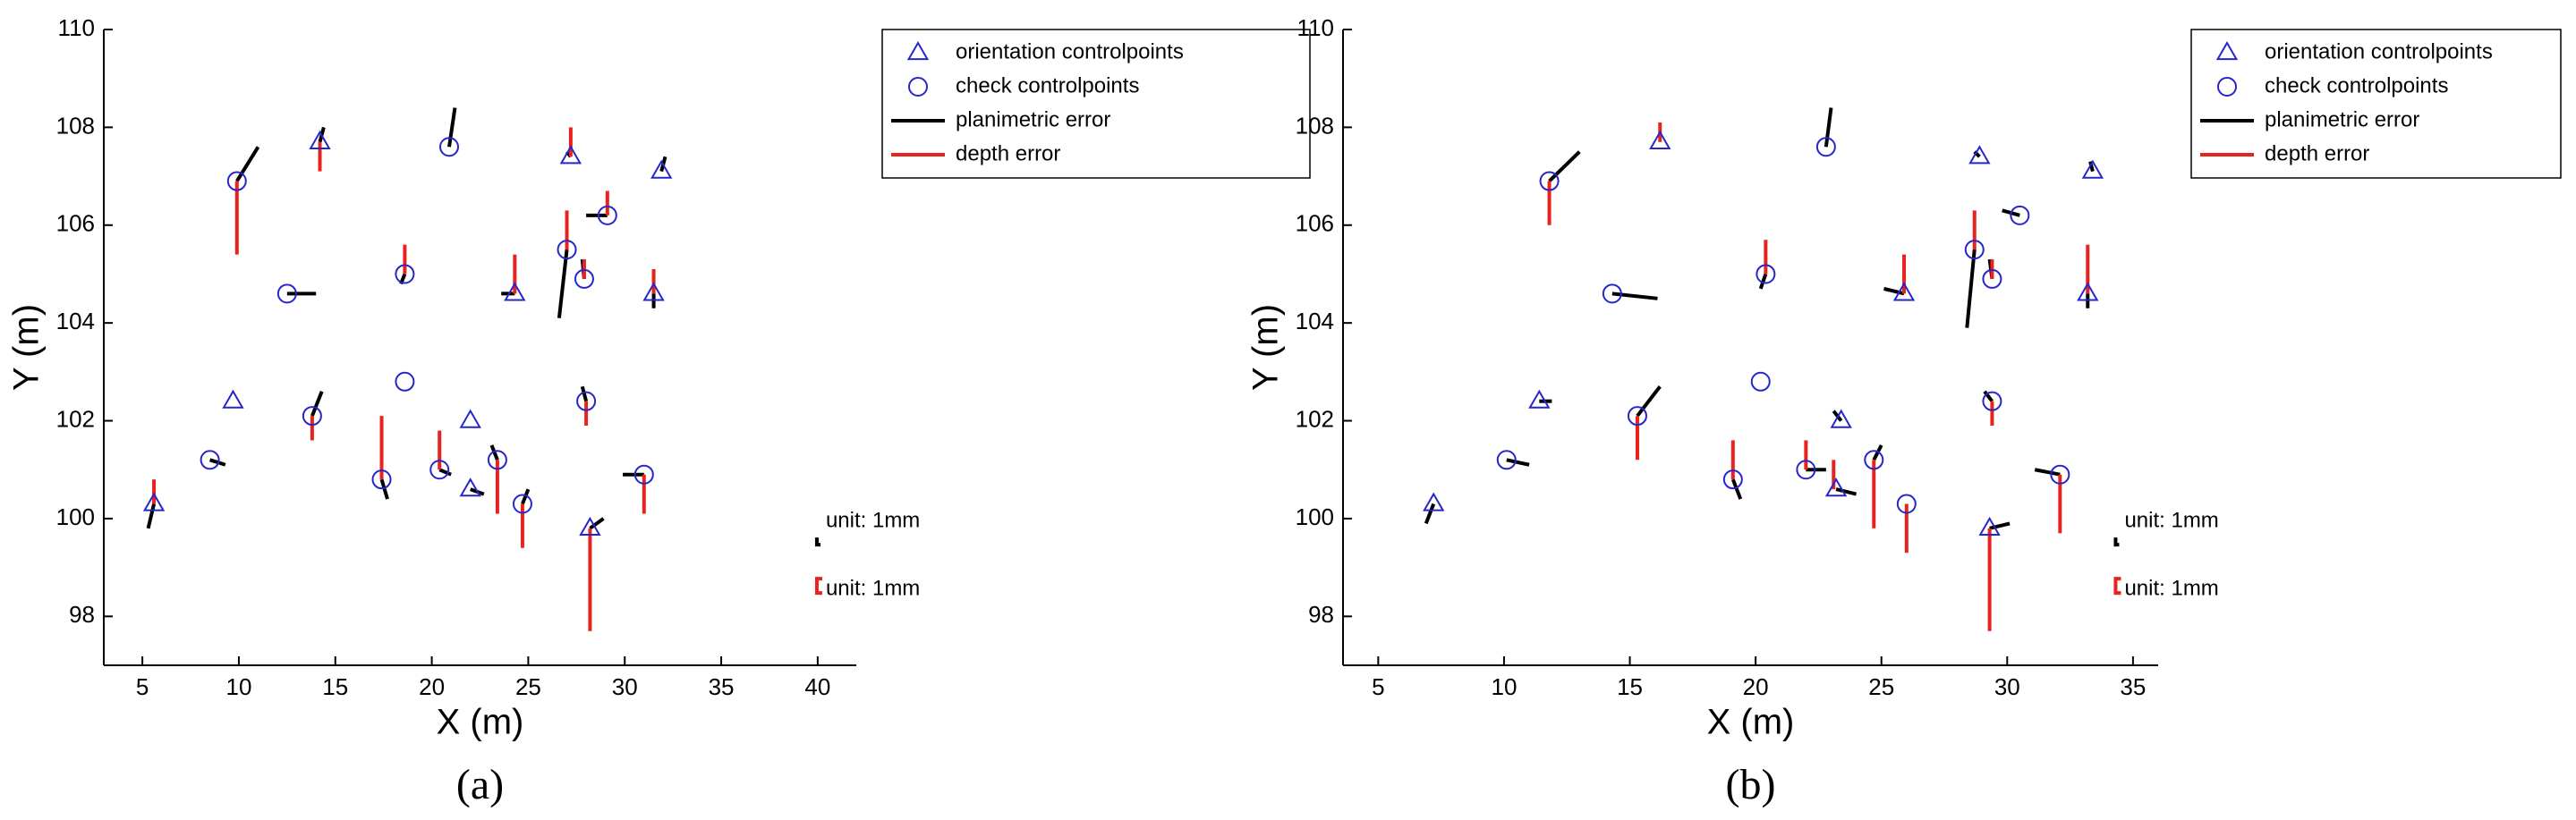  What do you see at coordinates (2133, 687) in the screenshot?
I see `x-tick-label: 35` at bounding box center [2133, 687].